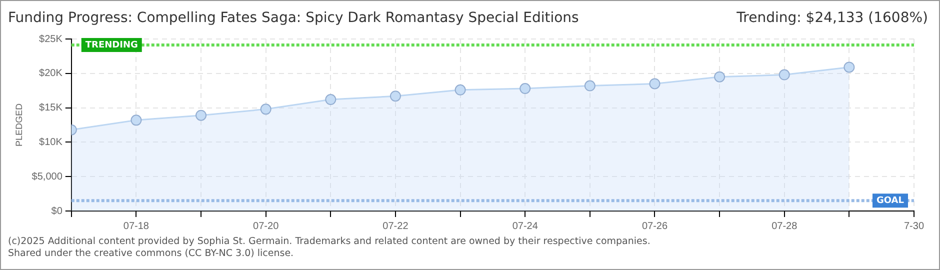  I want to click on x-tick-label: 07-24, so click(525, 226).